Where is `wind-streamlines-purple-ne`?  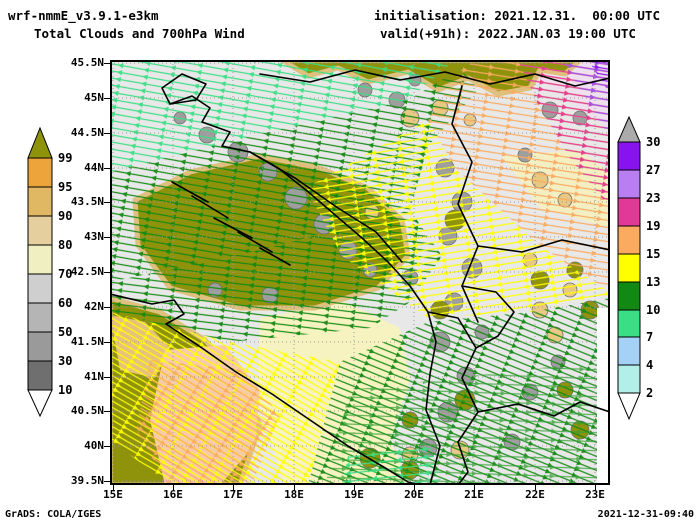
wind-streamlines-purple-ne is located at coordinates (586, 99).